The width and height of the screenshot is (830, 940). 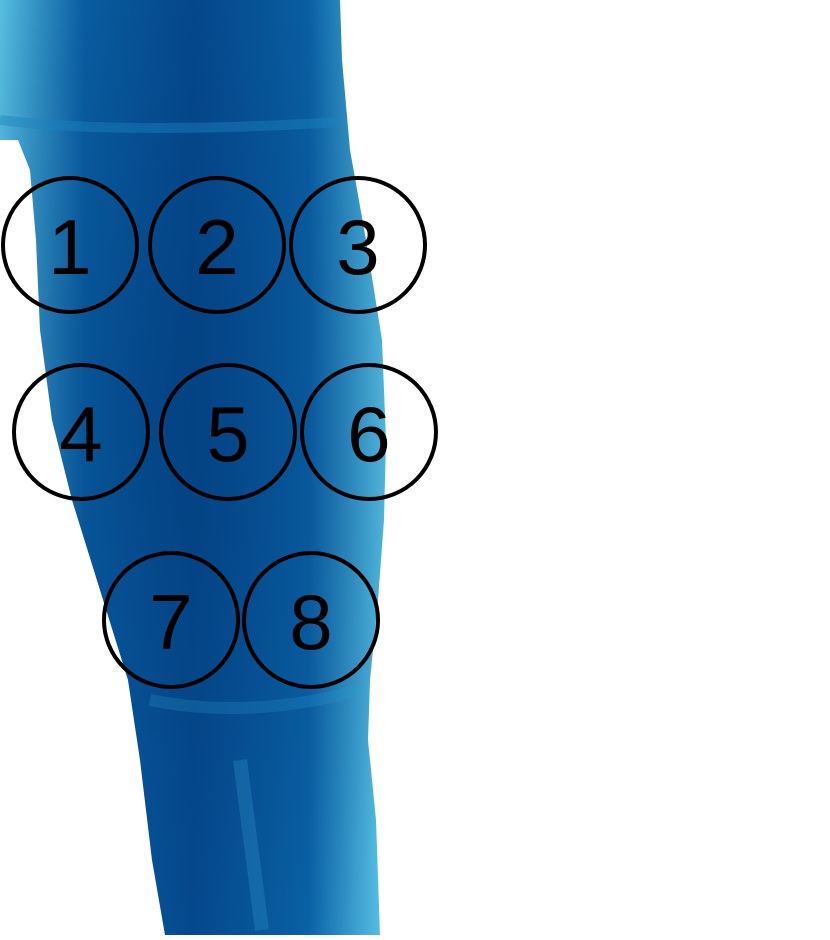 I want to click on injection-site-label: 7, so click(x=170, y=622).